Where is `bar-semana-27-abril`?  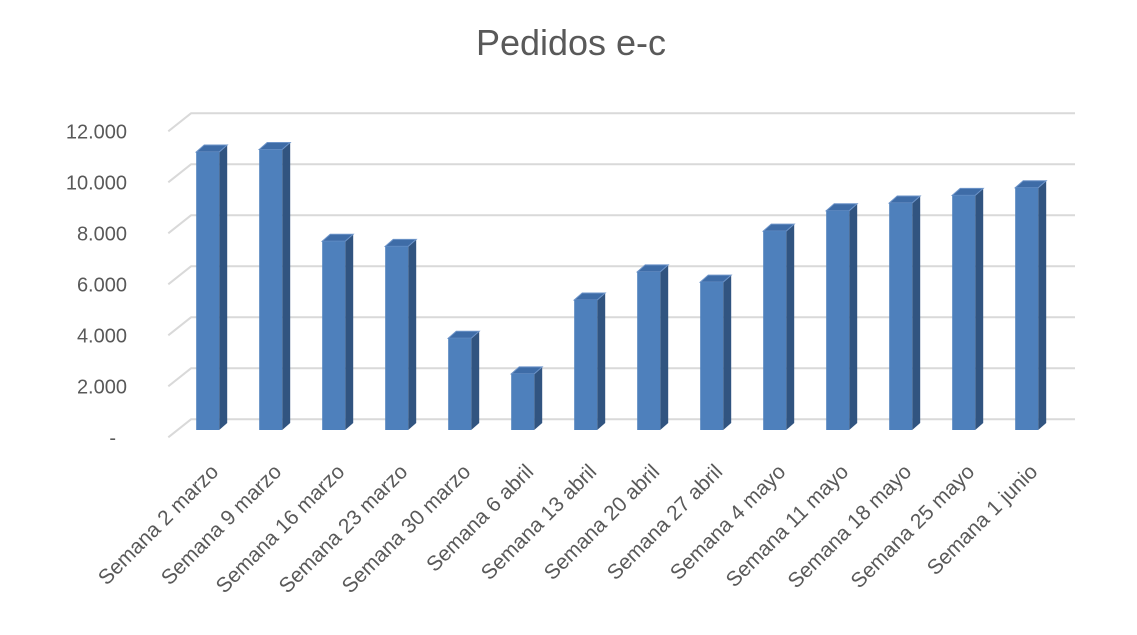
bar-semana-27-abril is located at coordinates (715, 352).